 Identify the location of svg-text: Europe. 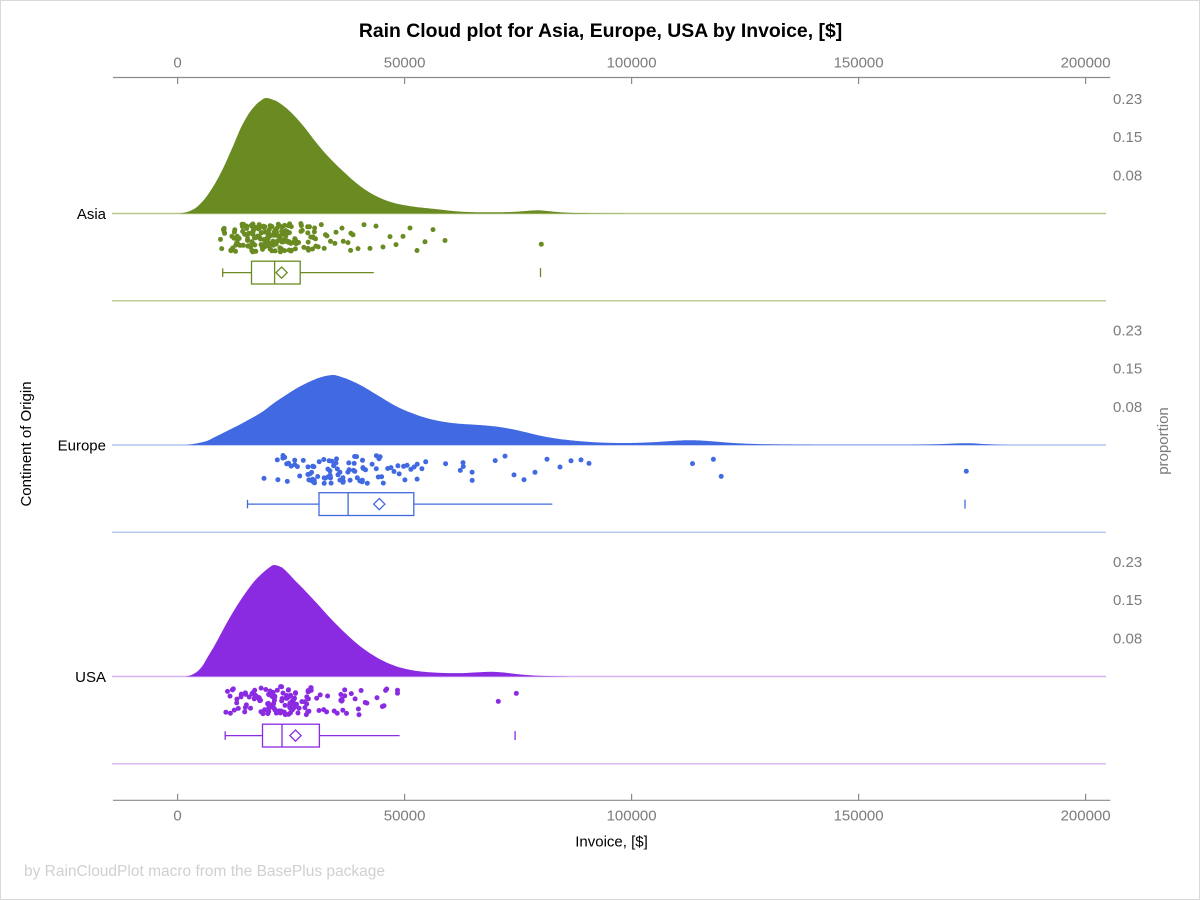
(82, 445).